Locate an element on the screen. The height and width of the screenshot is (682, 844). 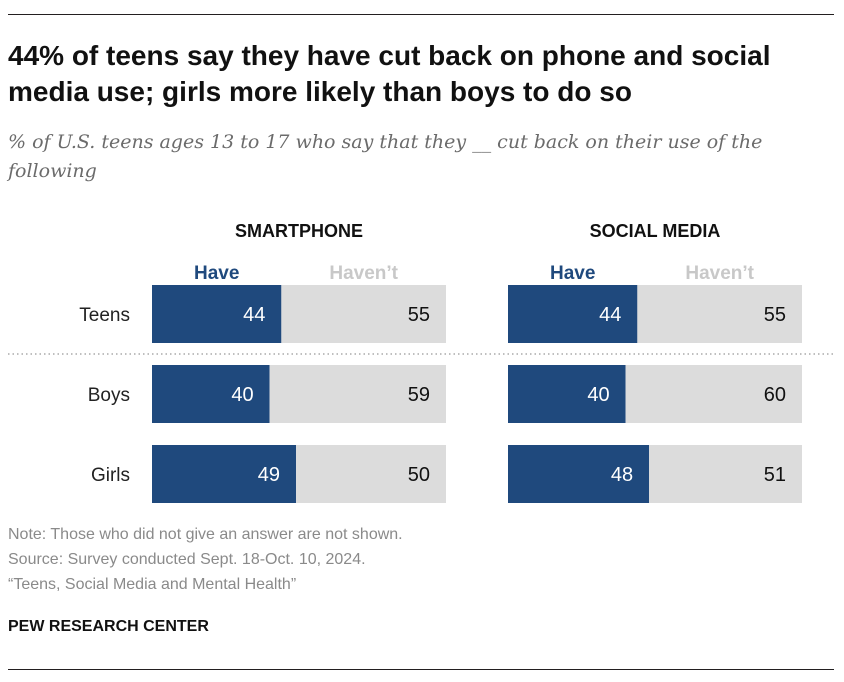
value-label-havent-smartphone-boys: 59 is located at coordinates (419, 395).